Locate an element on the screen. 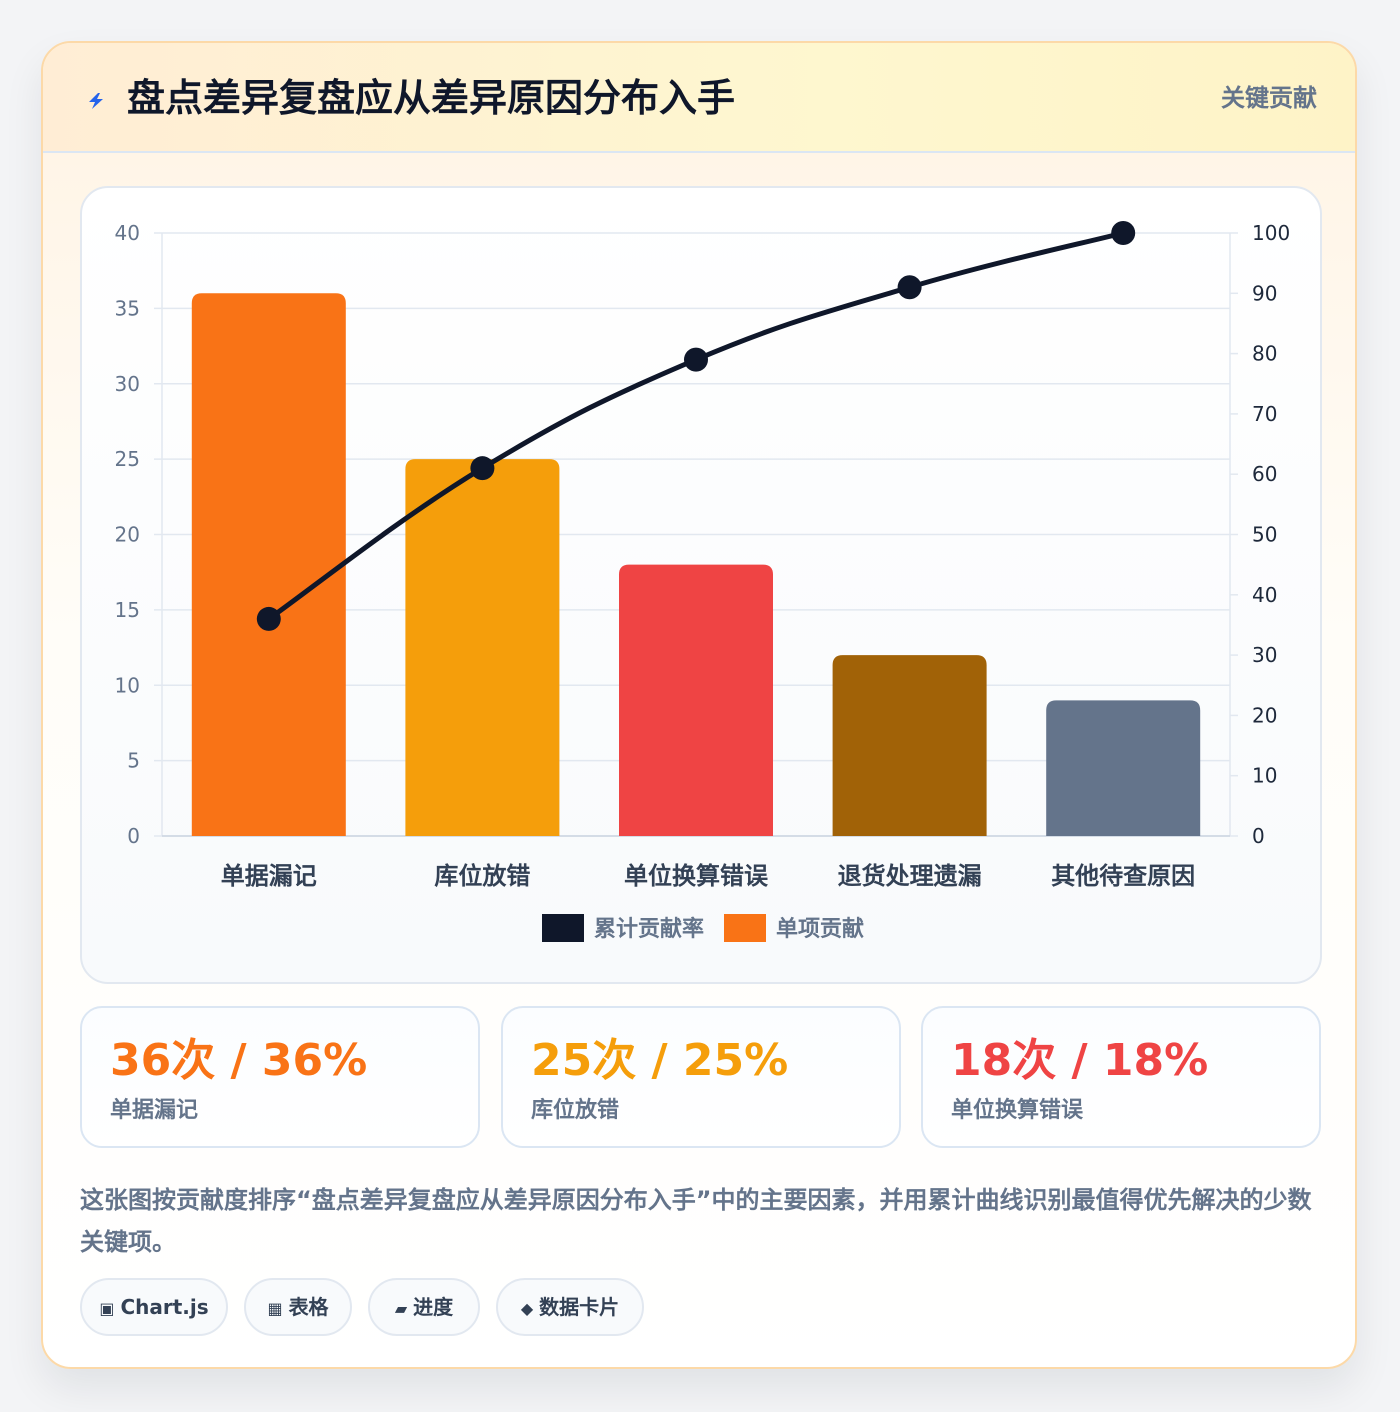 Image resolution: width=1400 pixels, height=1412 pixels. stat-card-1: 36次 / 36% 单据漏记 is located at coordinates (280, 1077).